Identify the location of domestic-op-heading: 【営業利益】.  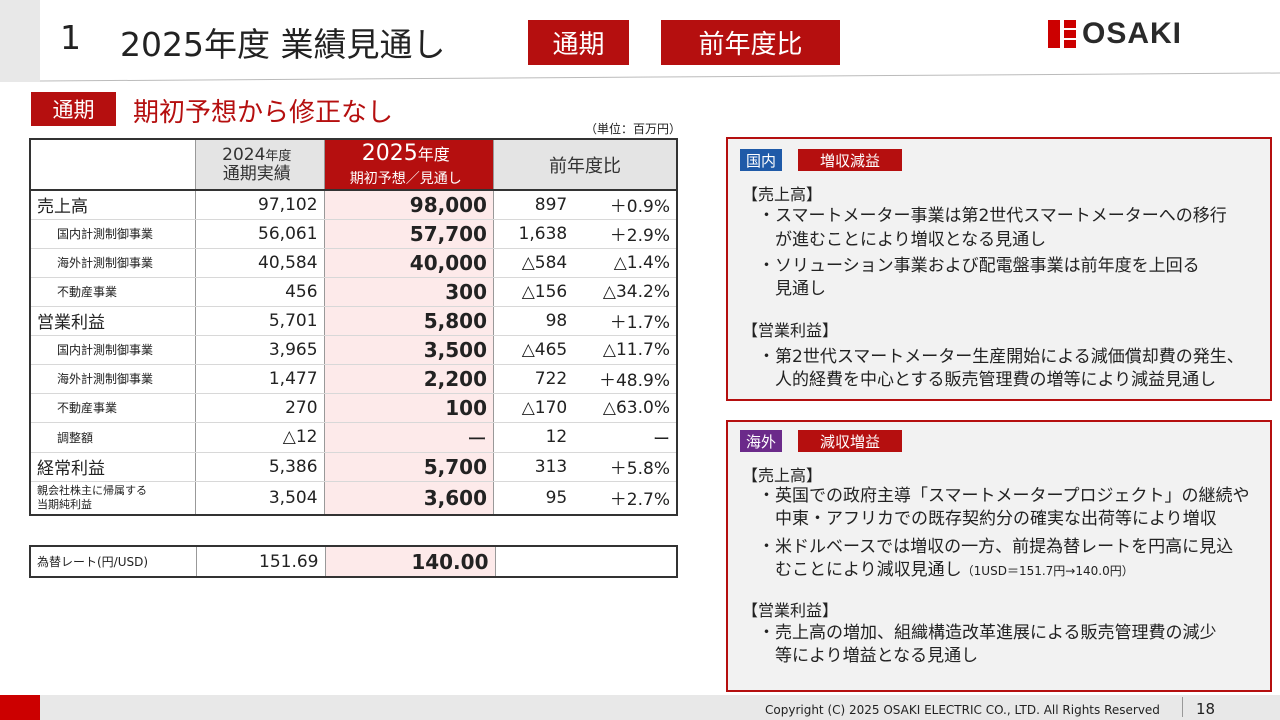
(790, 330).